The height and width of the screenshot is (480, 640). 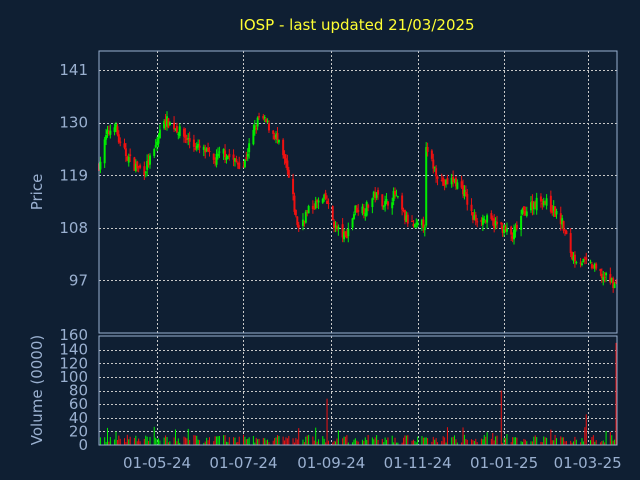 What do you see at coordinates (37, 192) in the screenshot?
I see `price-axis-label: Price` at bounding box center [37, 192].